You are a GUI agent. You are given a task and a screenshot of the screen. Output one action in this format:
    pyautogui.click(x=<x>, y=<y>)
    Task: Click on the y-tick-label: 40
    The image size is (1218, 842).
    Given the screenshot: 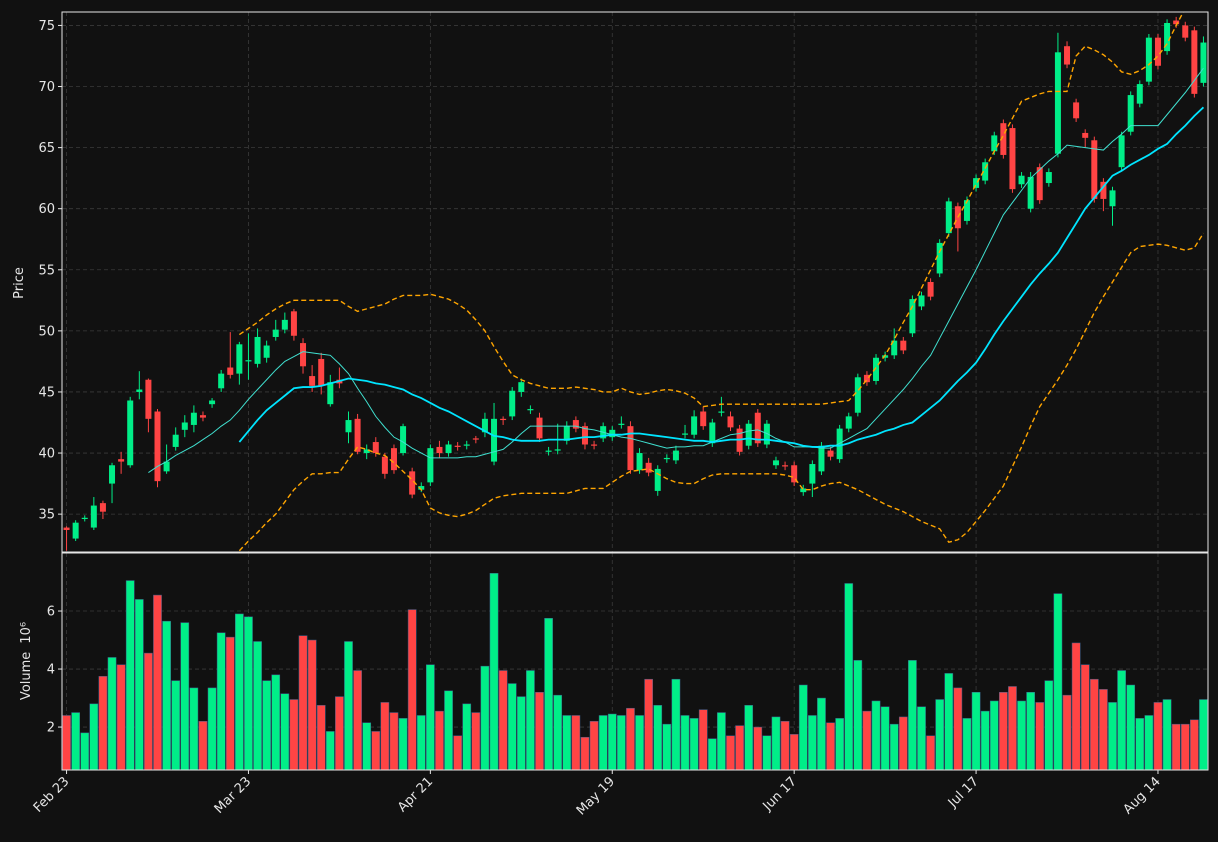 What is the action you would take?
    pyautogui.click(x=46, y=454)
    